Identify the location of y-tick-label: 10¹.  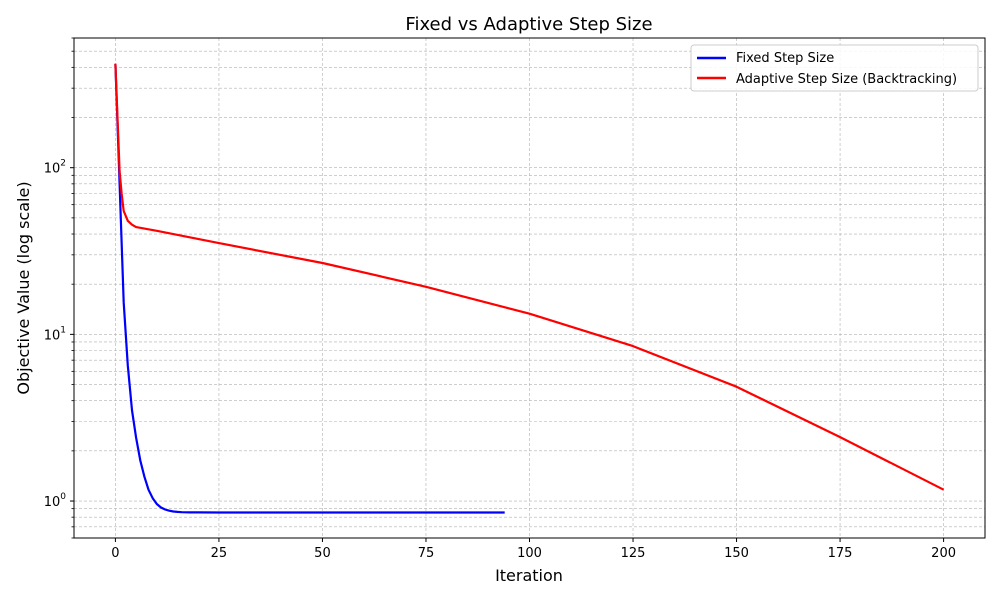
(55, 334).